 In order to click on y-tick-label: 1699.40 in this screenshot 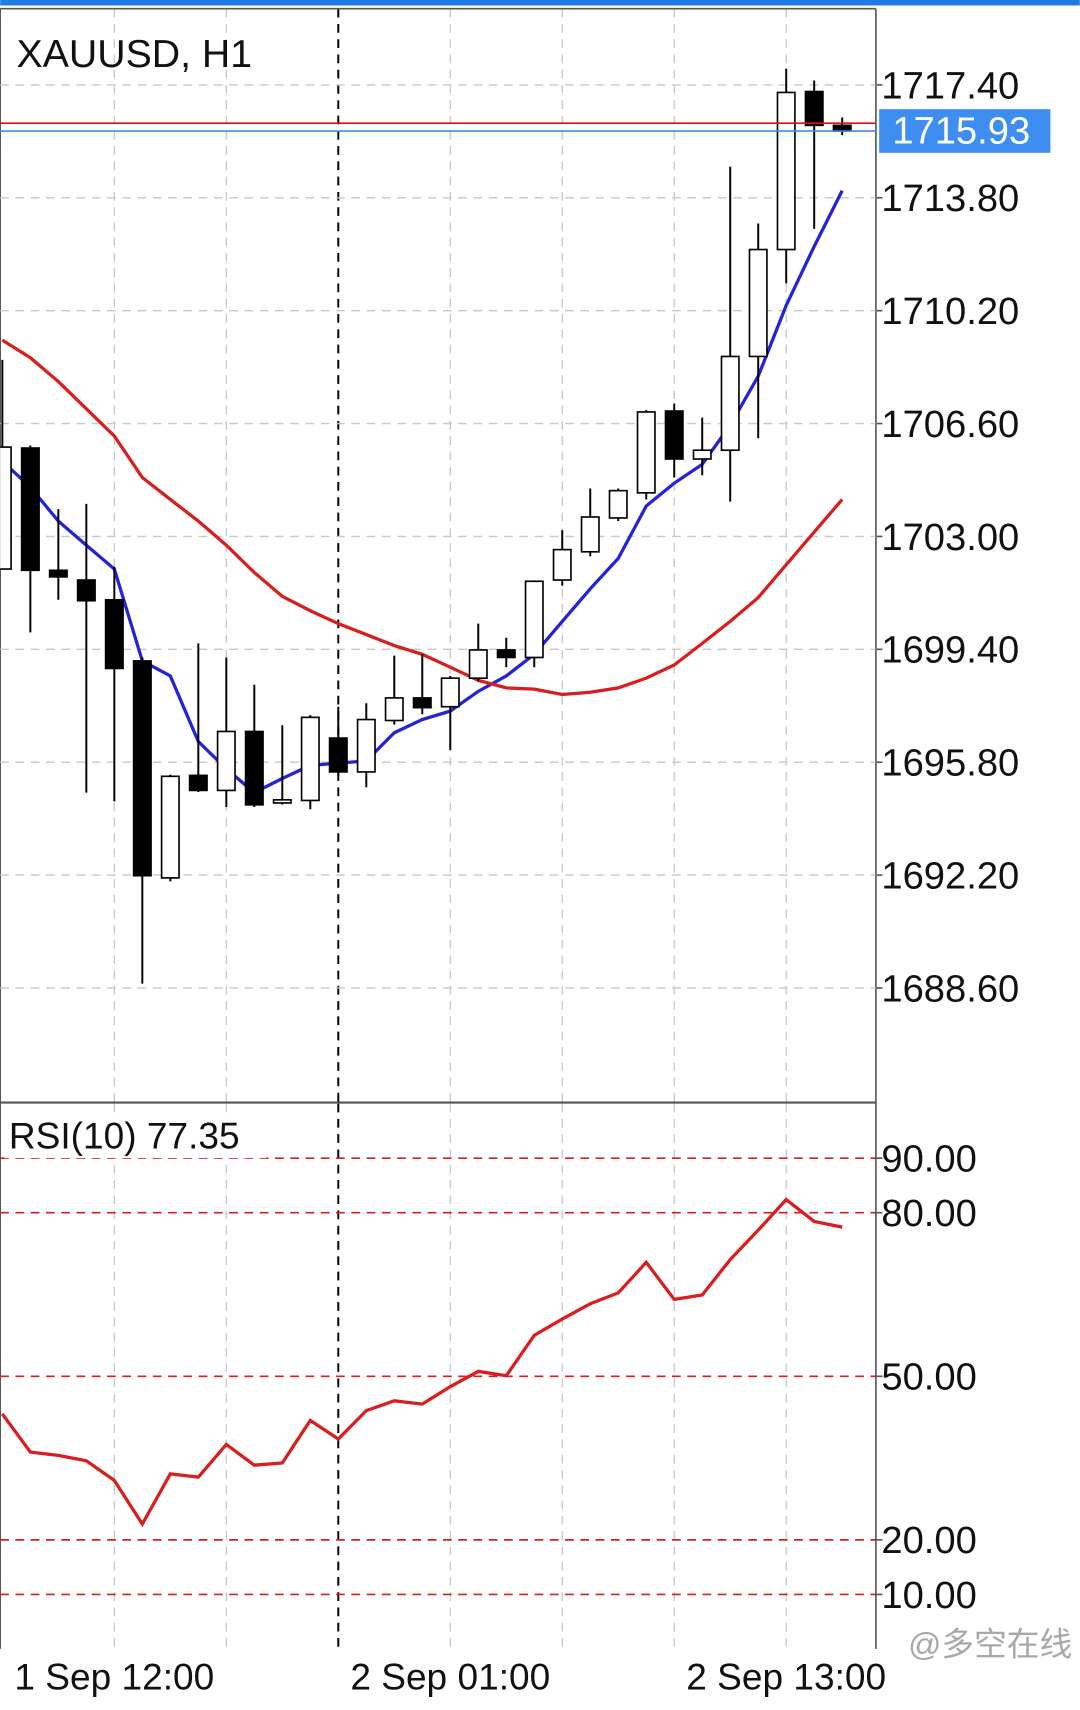, I will do `click(950, 650)`.